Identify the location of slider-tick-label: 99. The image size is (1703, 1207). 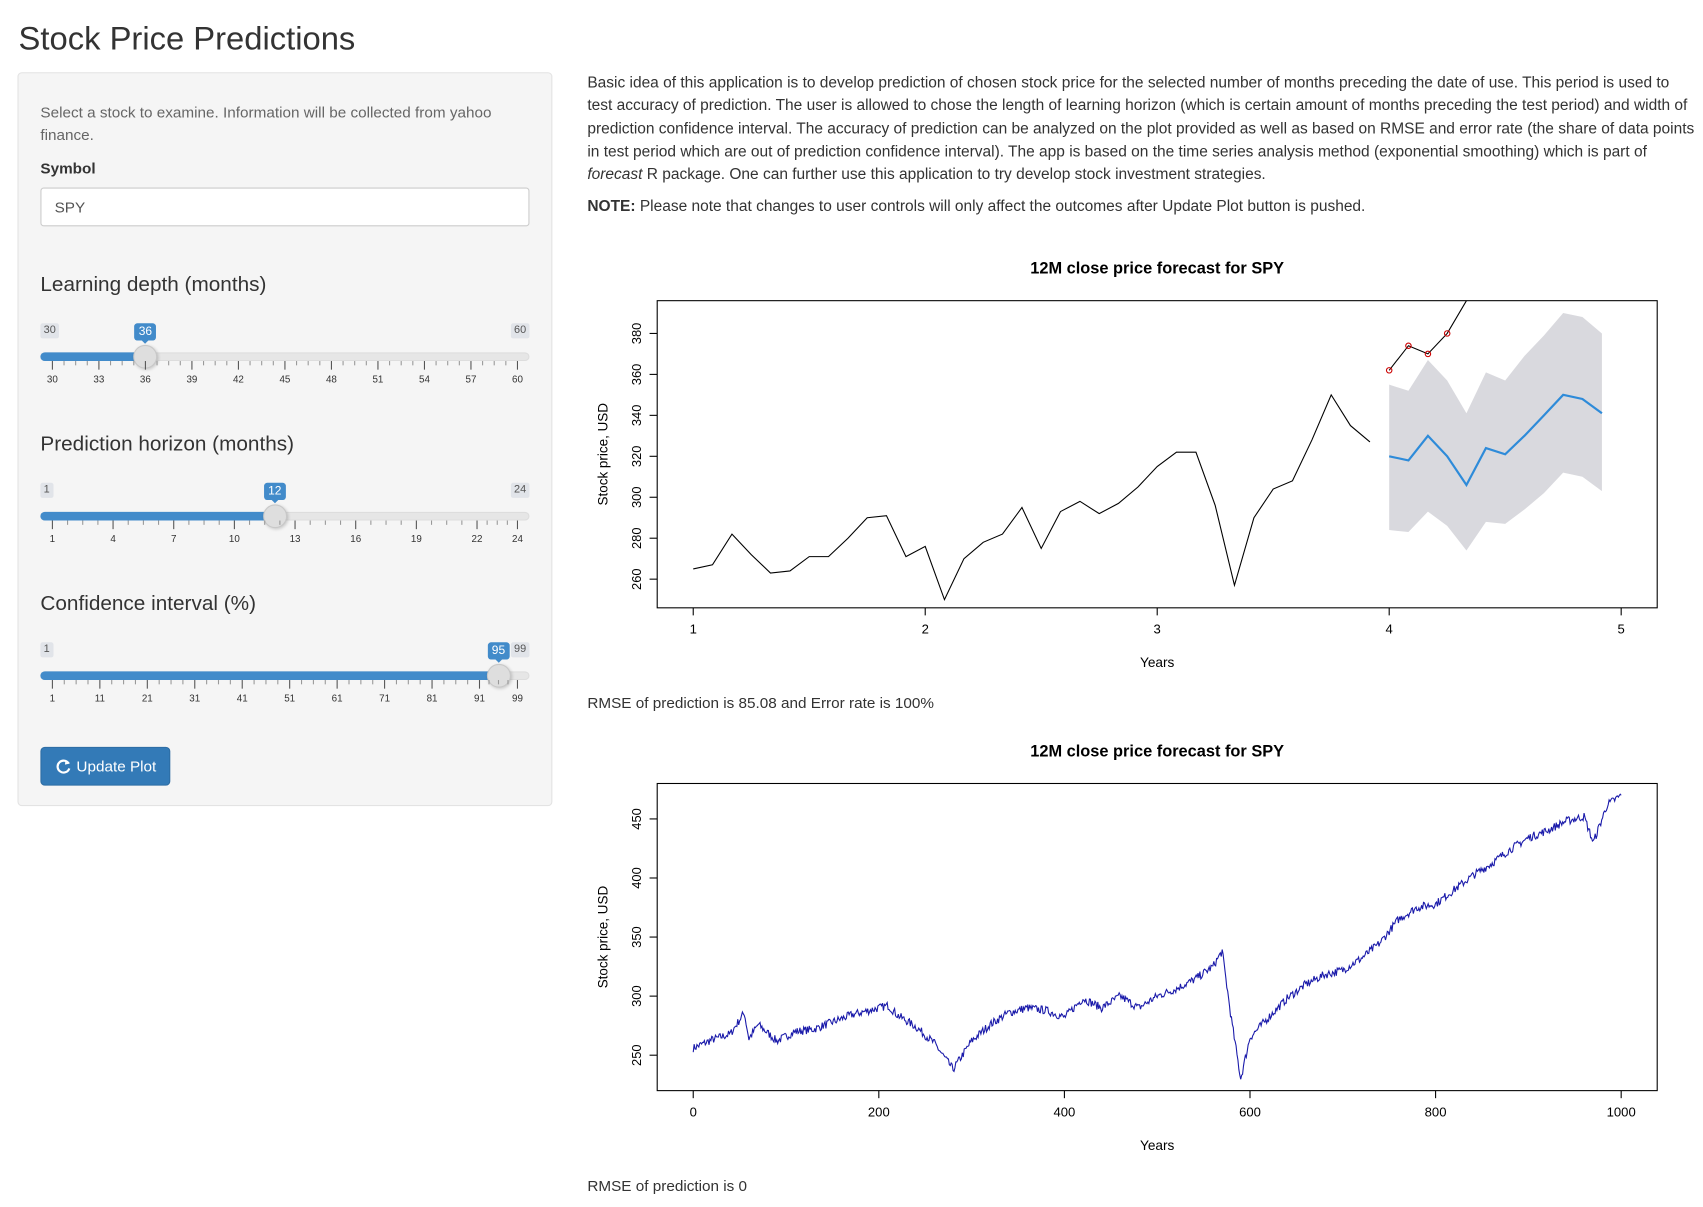
(517, 699).